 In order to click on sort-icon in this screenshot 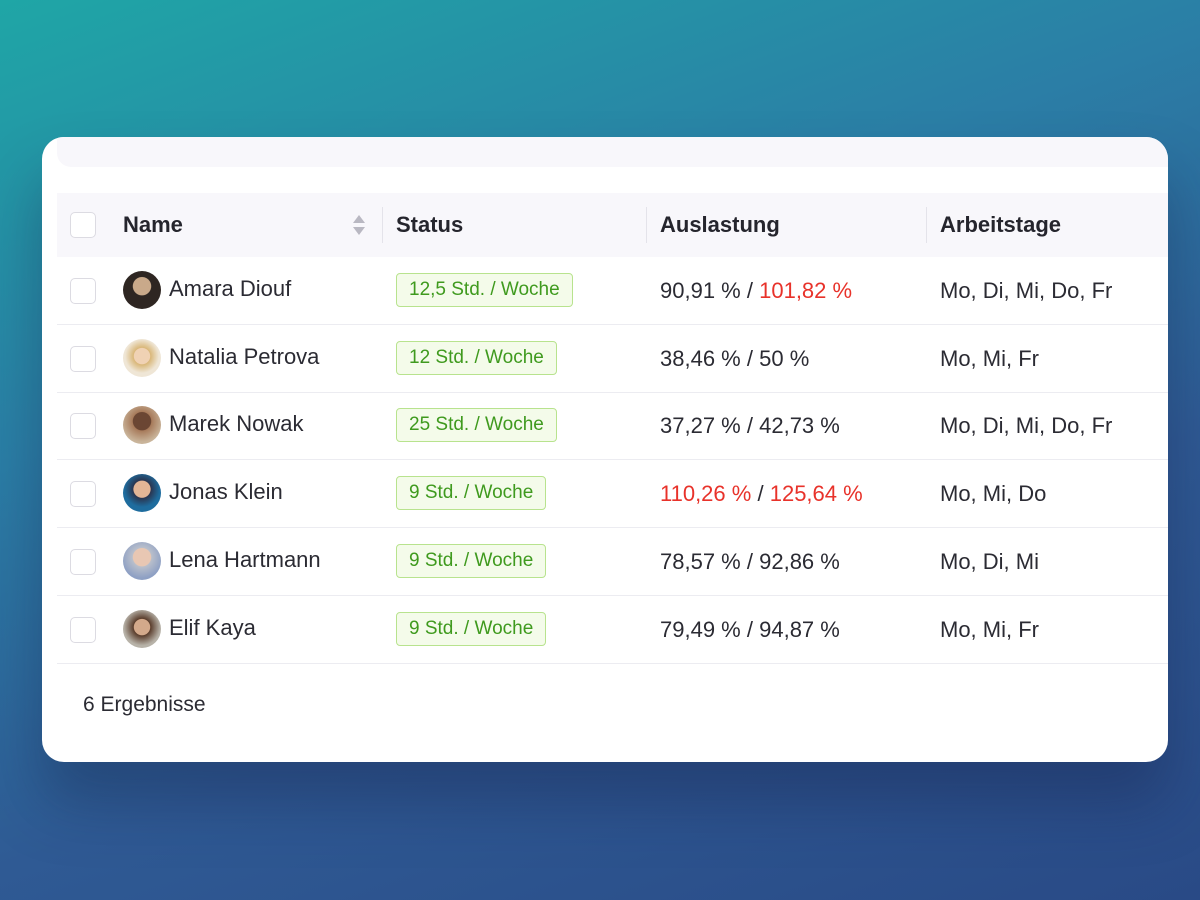, I will do `click(359, 225)`.